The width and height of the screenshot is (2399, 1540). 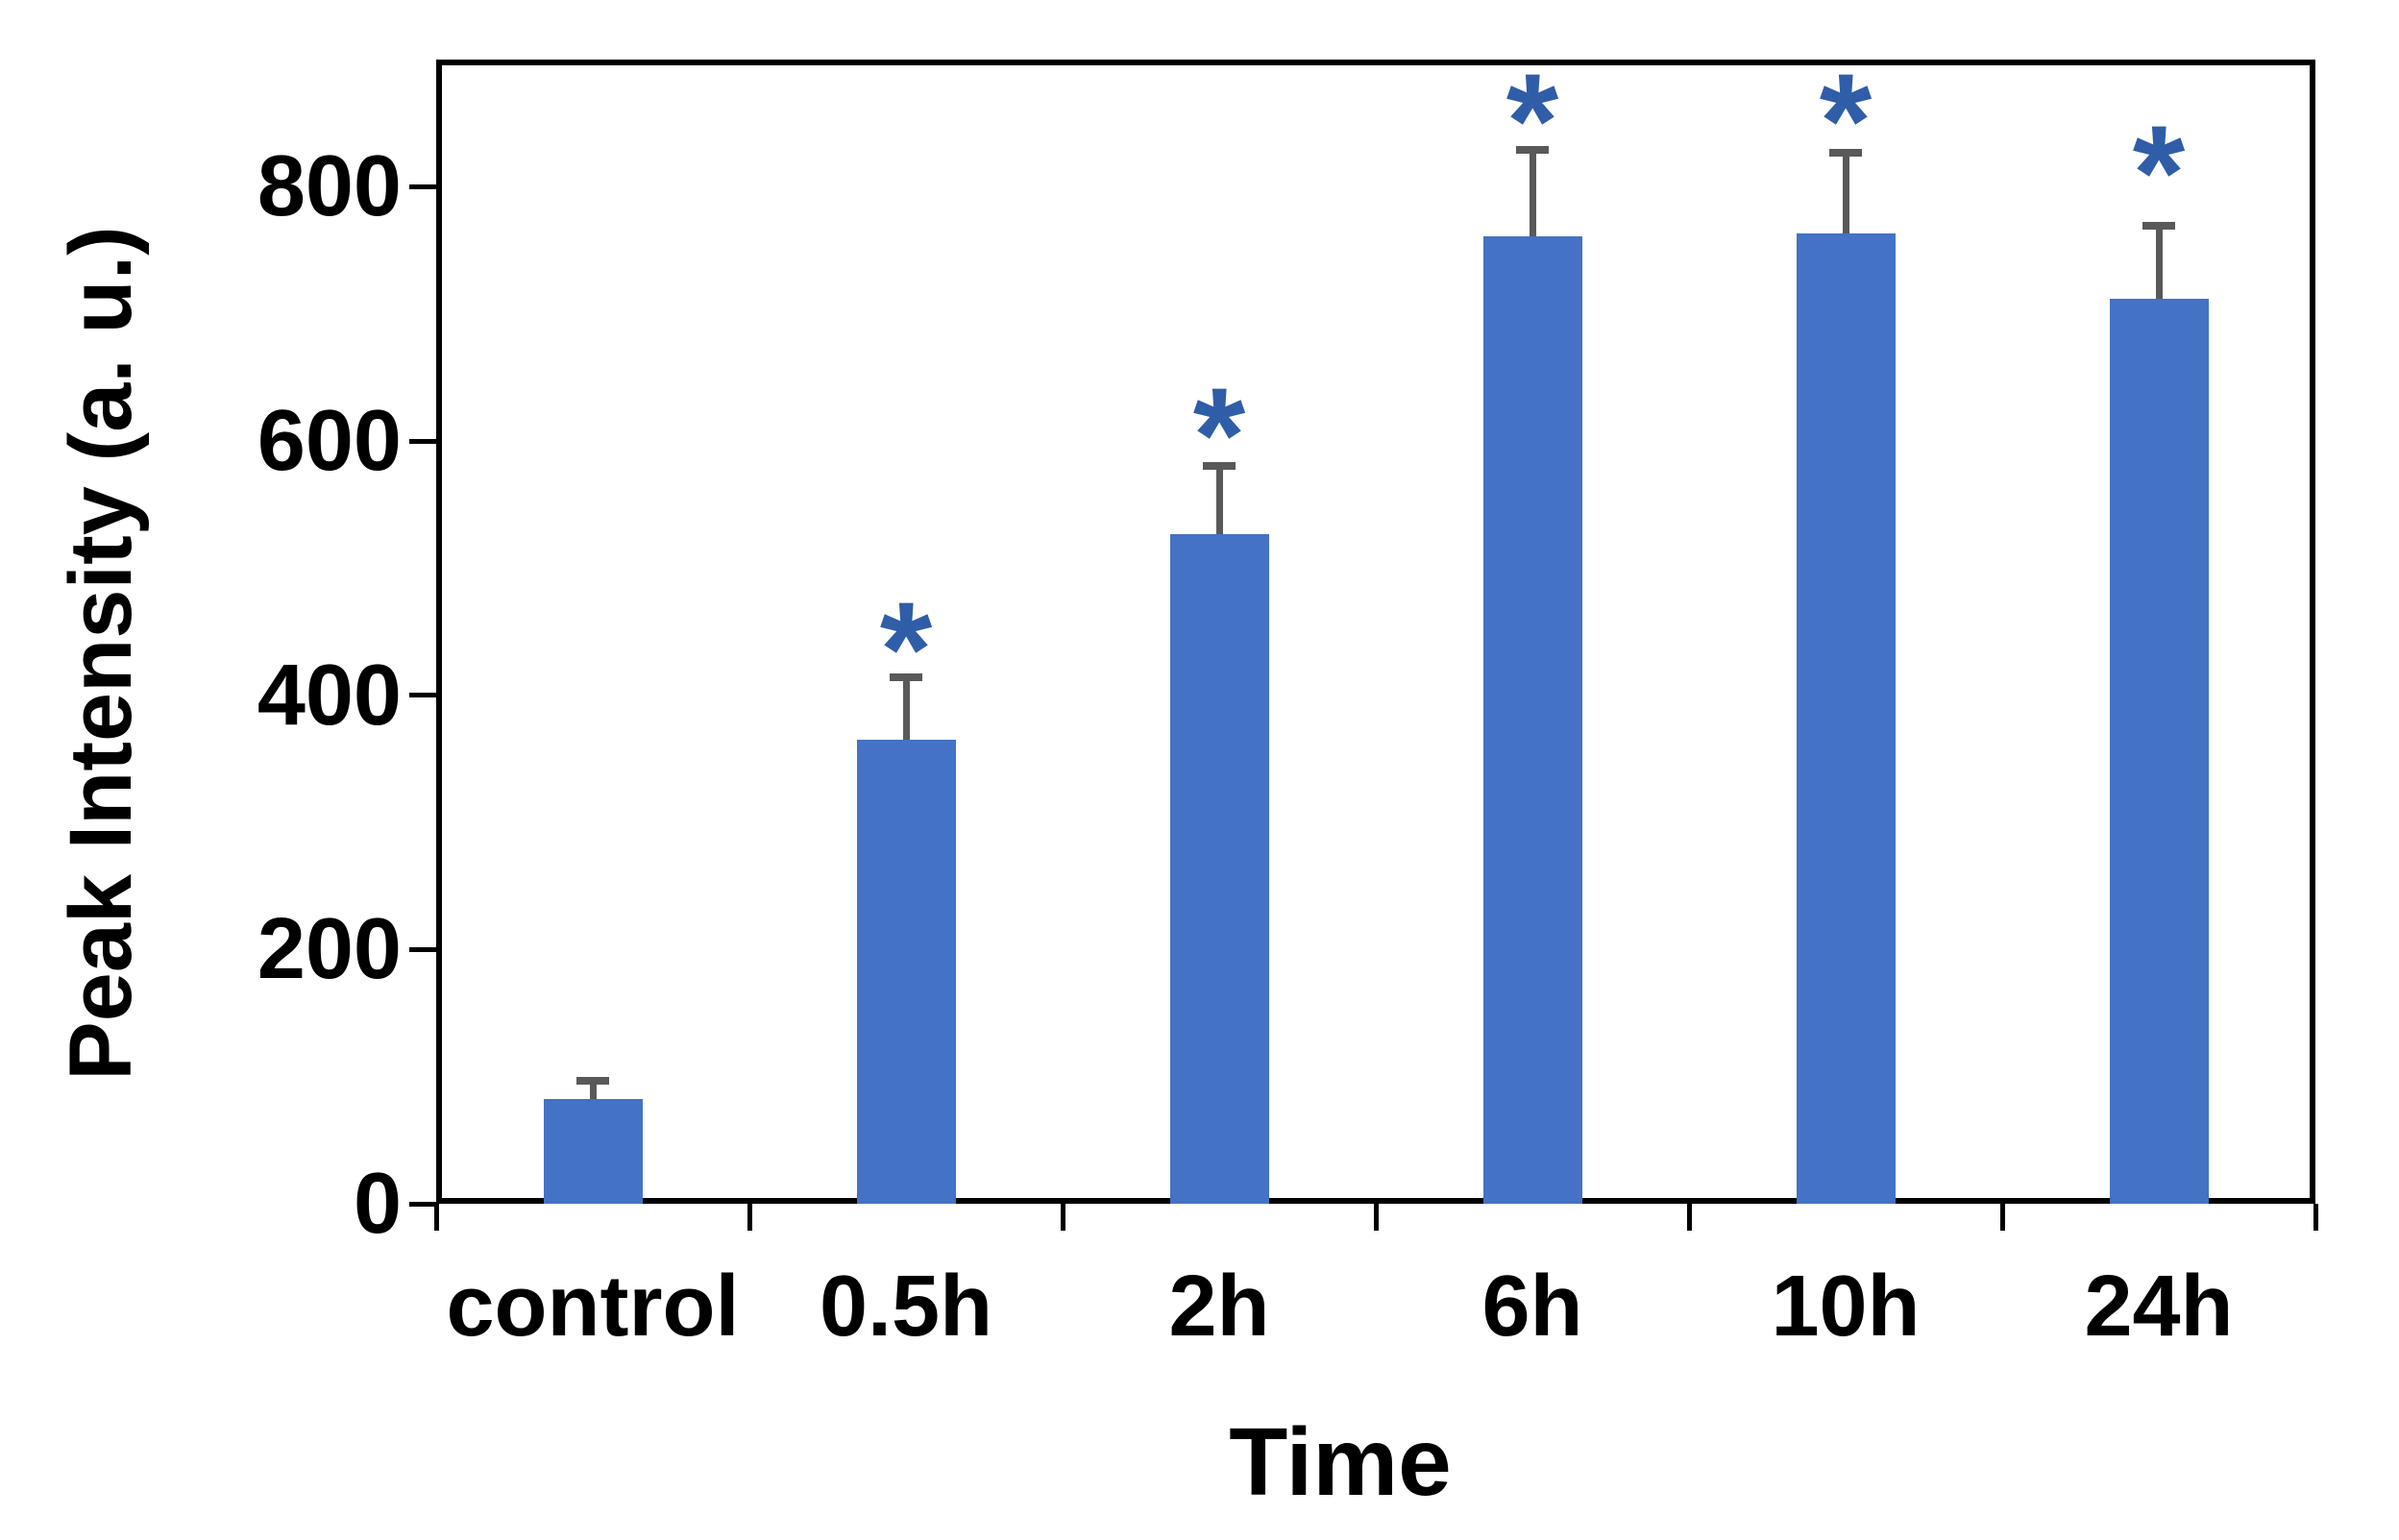 I want to click on y-axis-title: Peak Intensity (a. u.), so click(x=101, y=653).